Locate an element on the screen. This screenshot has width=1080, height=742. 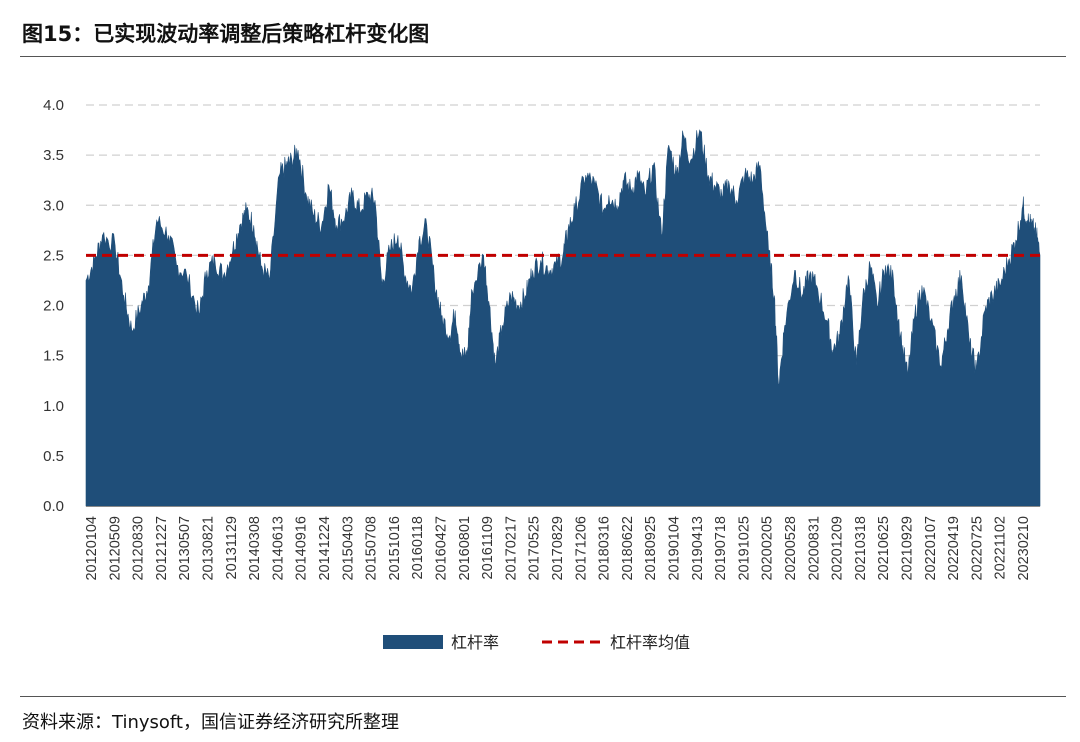
y-tick-label: 0.0 is located at coordinates (53, 506).